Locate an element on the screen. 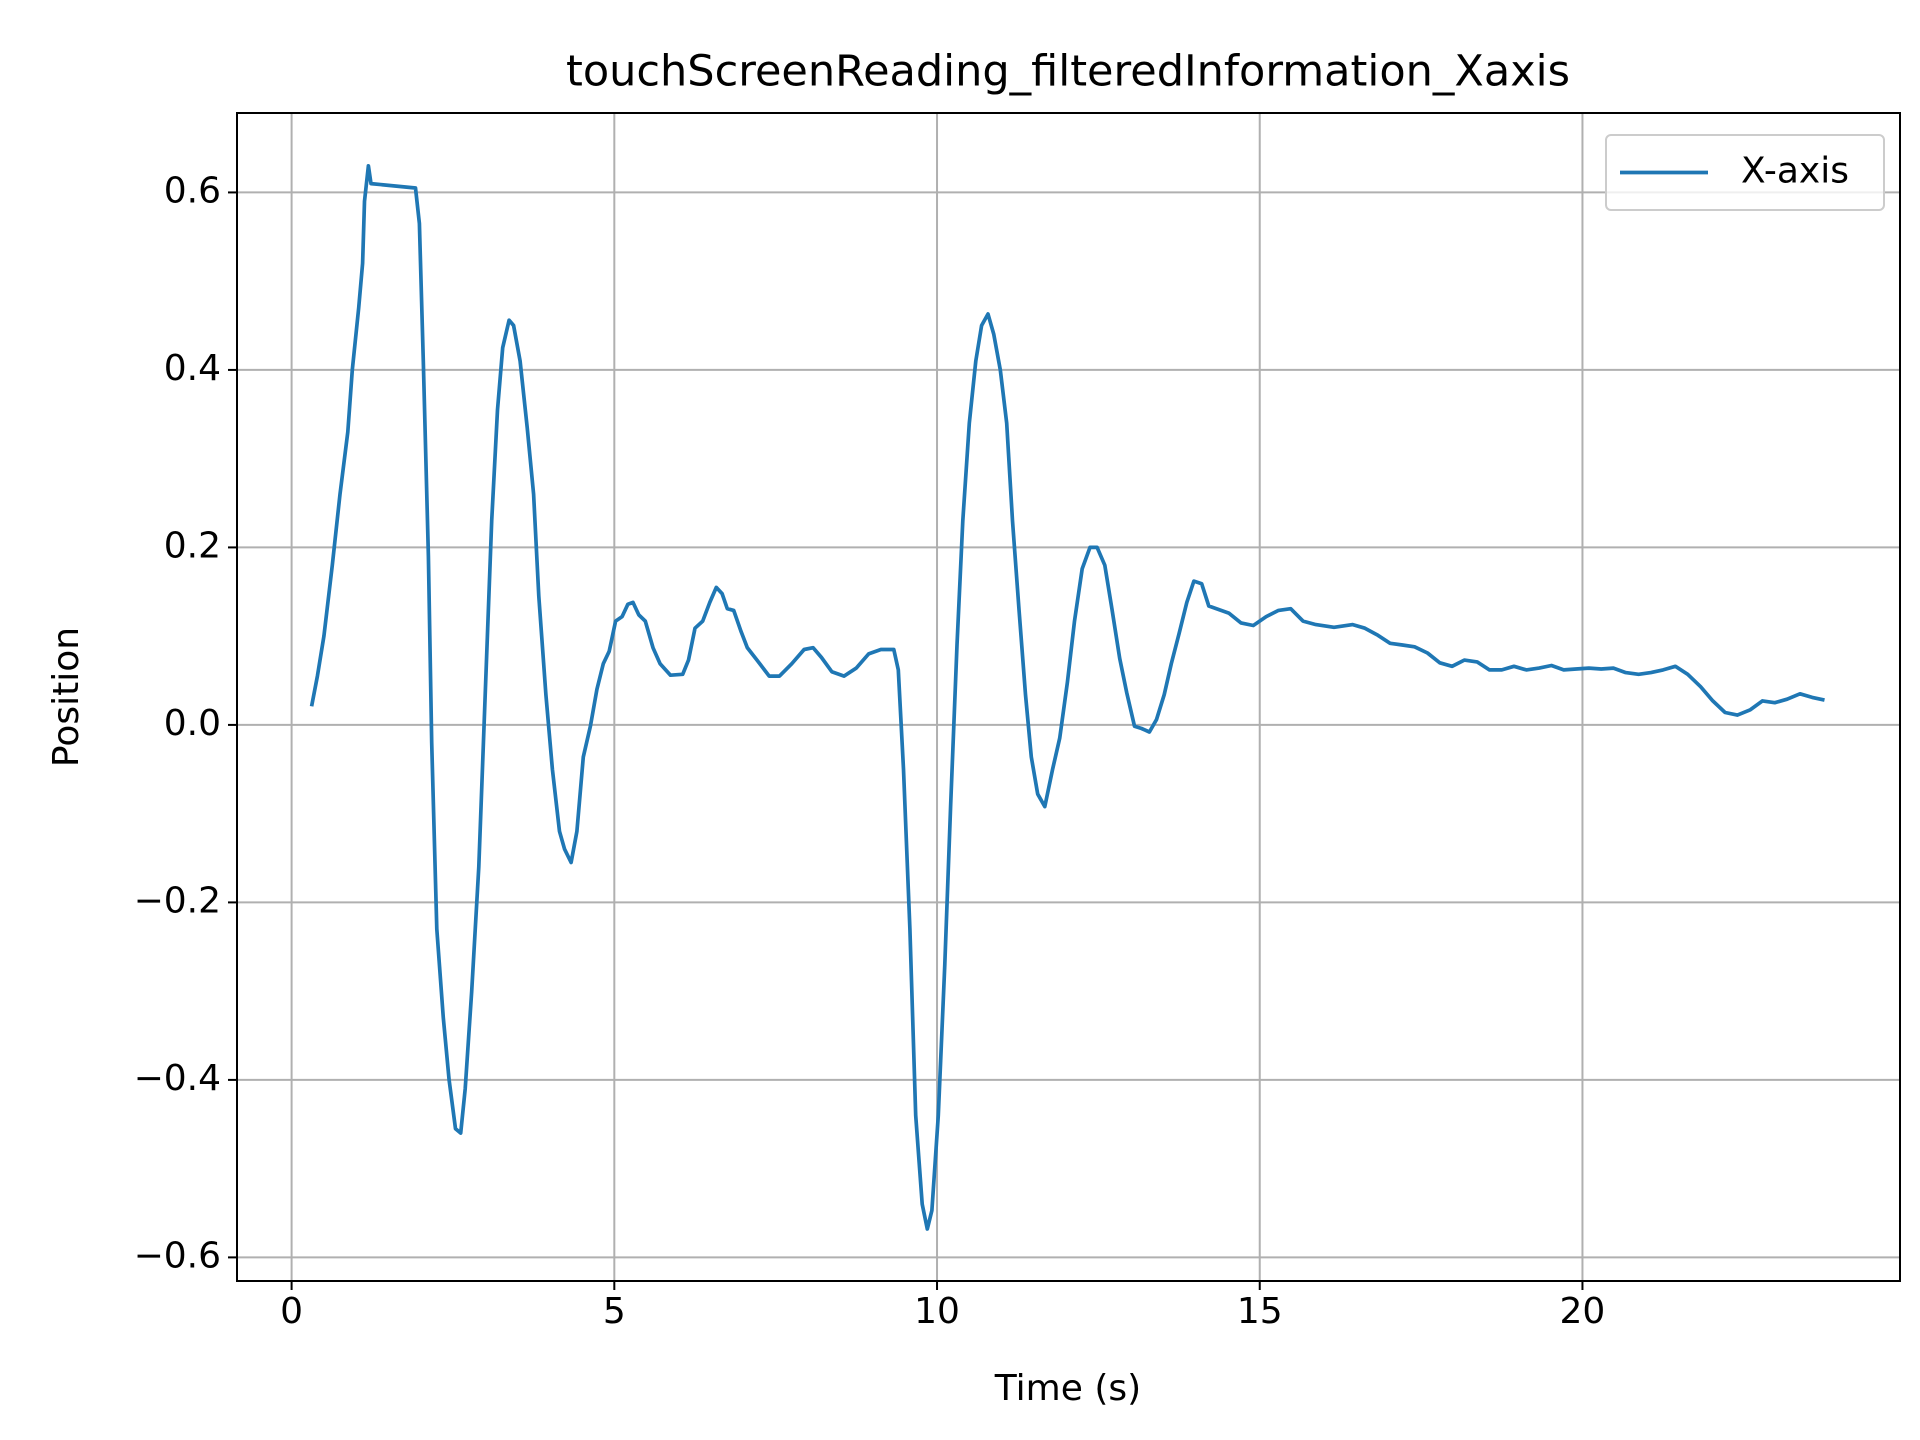 The image size is (1920, 1440). y-tick-label: −0.2 is located at coordinates (177, 900).